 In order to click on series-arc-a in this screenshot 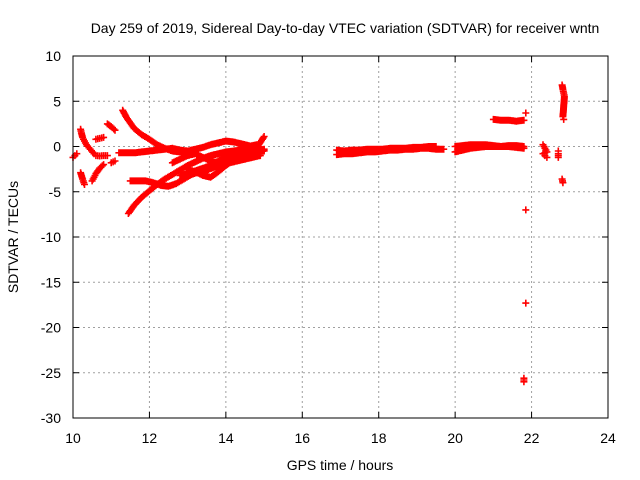, I will do `click(75, 155)`.